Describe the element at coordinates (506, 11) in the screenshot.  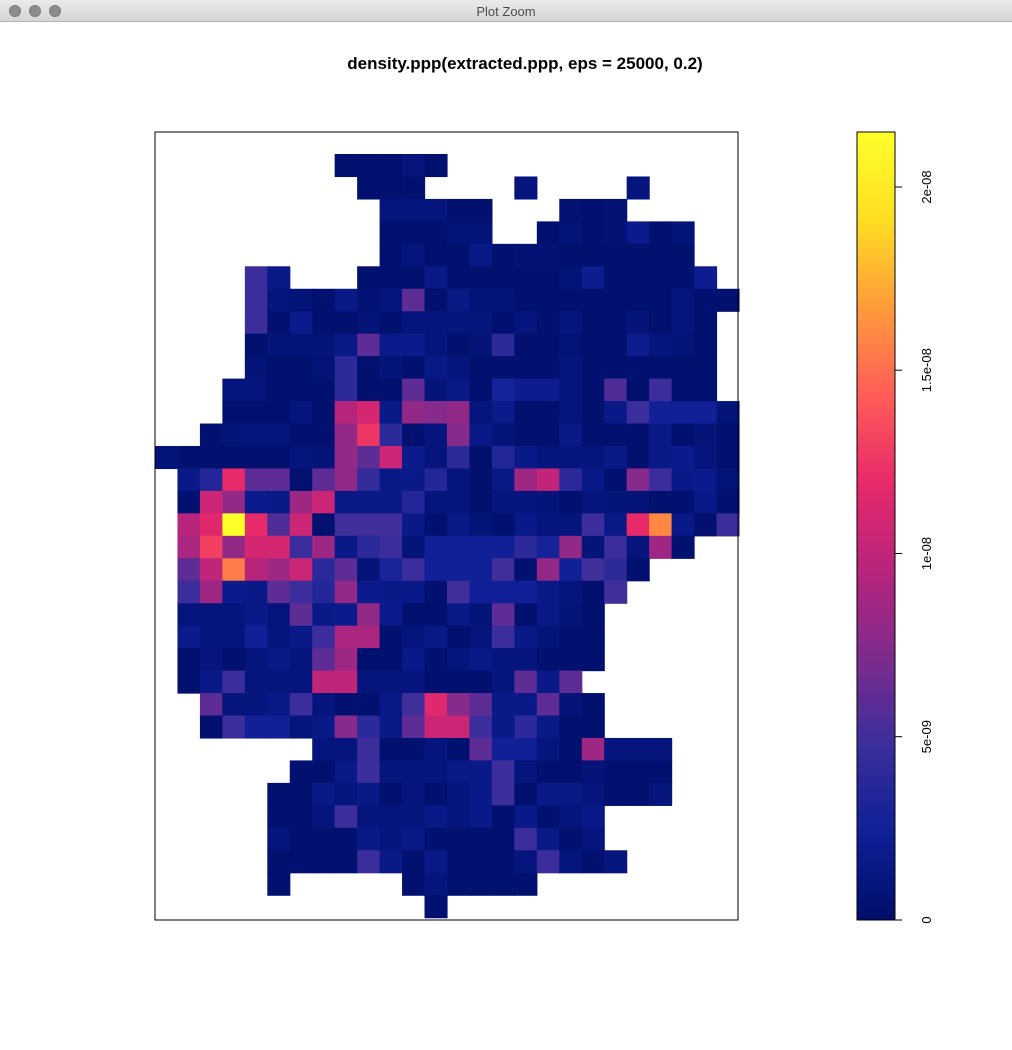
I see `window-titlebar: Plot Zoom` at that location.